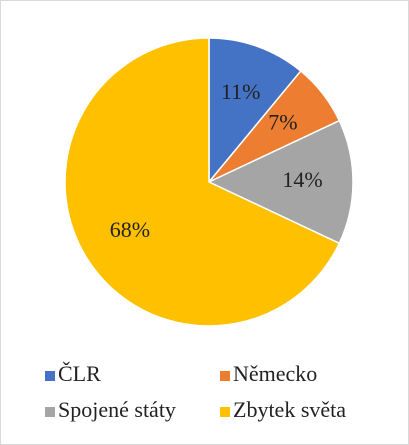  I want to click on data-label: 68%, so click(130, 229).